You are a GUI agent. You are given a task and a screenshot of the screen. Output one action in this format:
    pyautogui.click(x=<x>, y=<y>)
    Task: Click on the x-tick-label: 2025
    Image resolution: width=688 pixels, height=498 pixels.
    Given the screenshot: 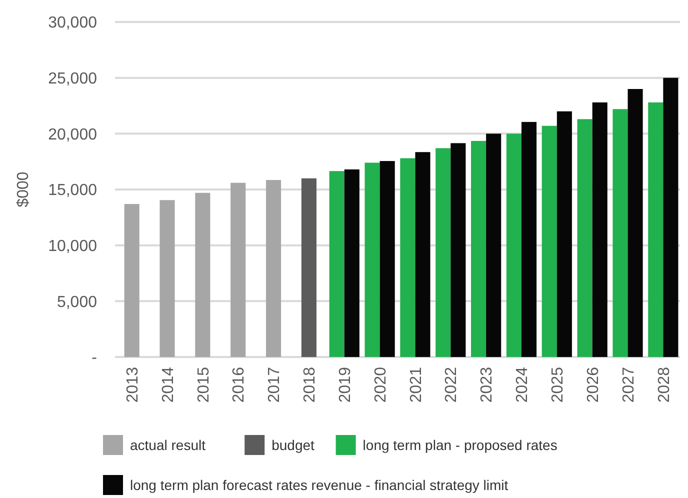 What is the action you would take?
    pyautogui.click(x=558, y=384)
    